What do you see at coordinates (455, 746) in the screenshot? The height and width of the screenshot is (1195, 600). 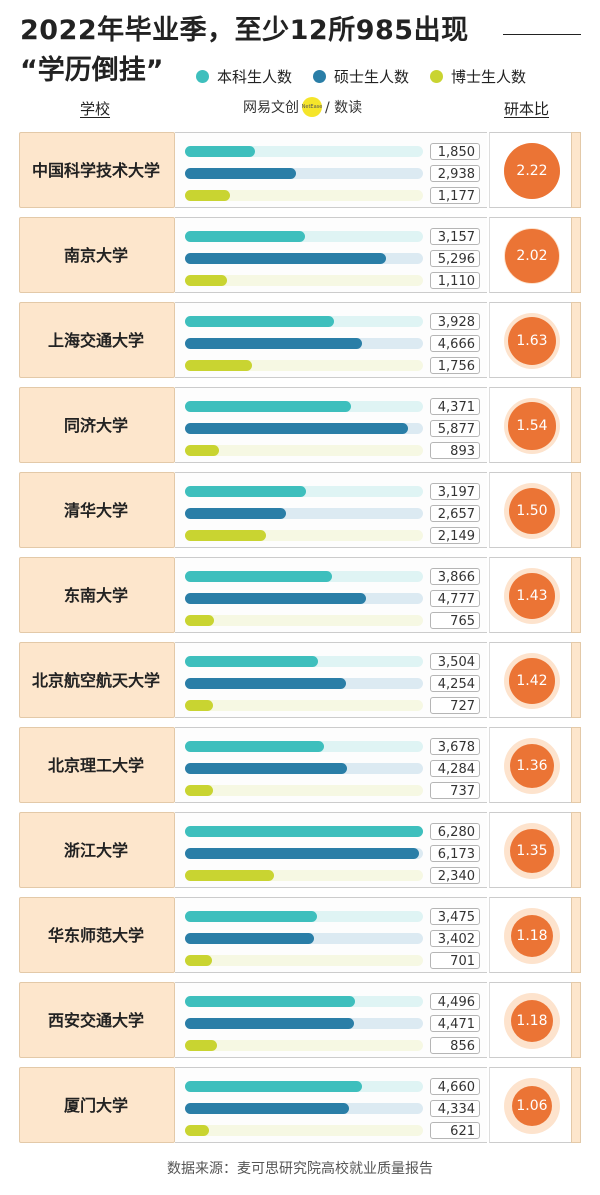 I see `value-label-undergrad: 3,678` at bounding box center [455, 746].